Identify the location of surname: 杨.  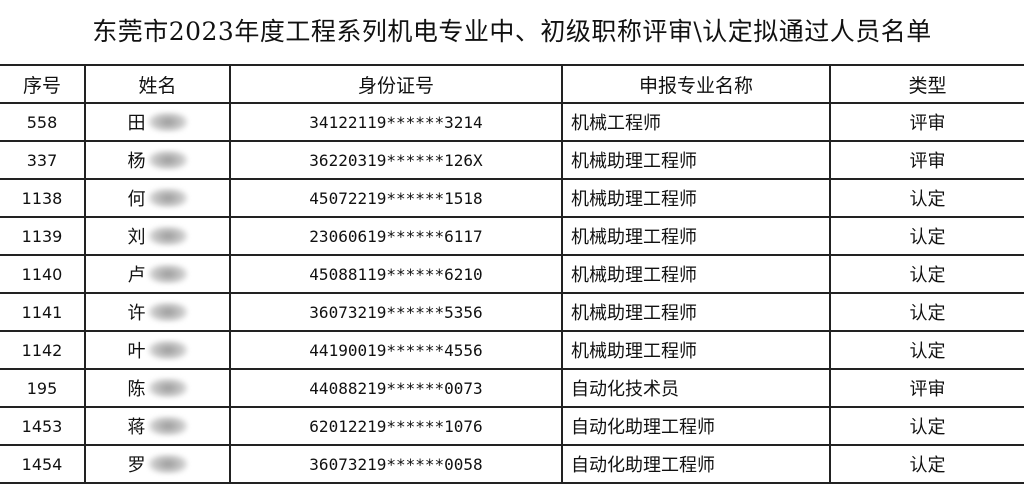
(136, 161).